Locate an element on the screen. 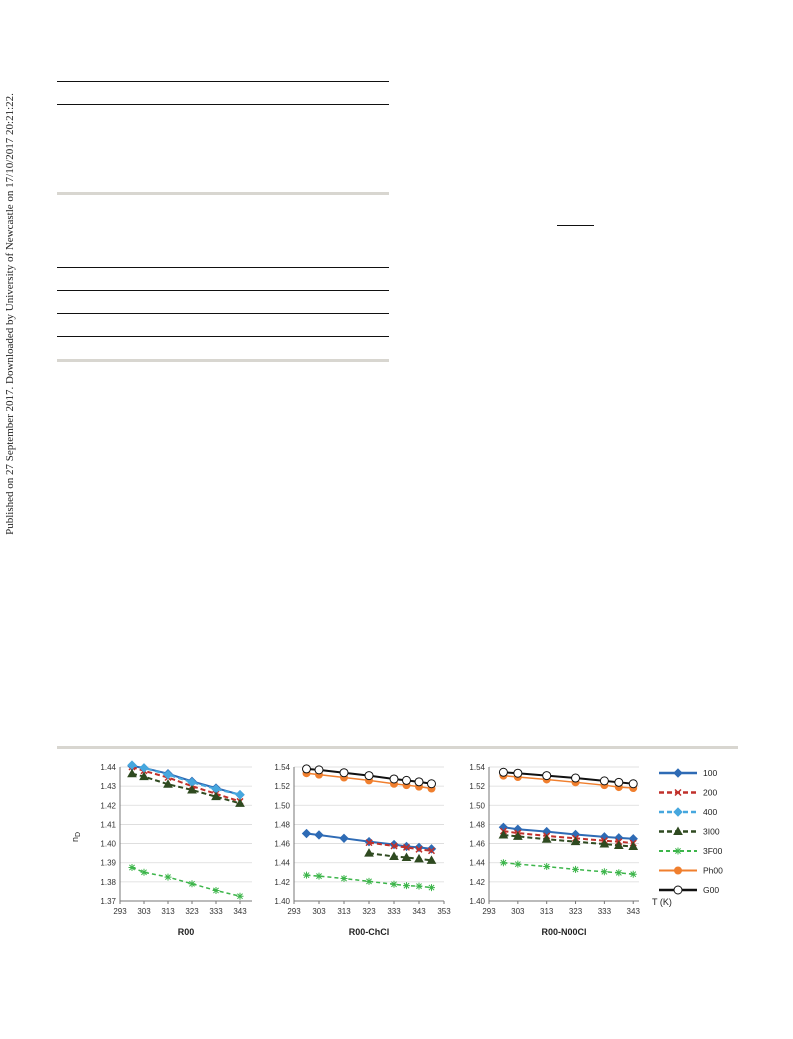  y-tick-label: 1.37 is located at coordinates (108, 901).